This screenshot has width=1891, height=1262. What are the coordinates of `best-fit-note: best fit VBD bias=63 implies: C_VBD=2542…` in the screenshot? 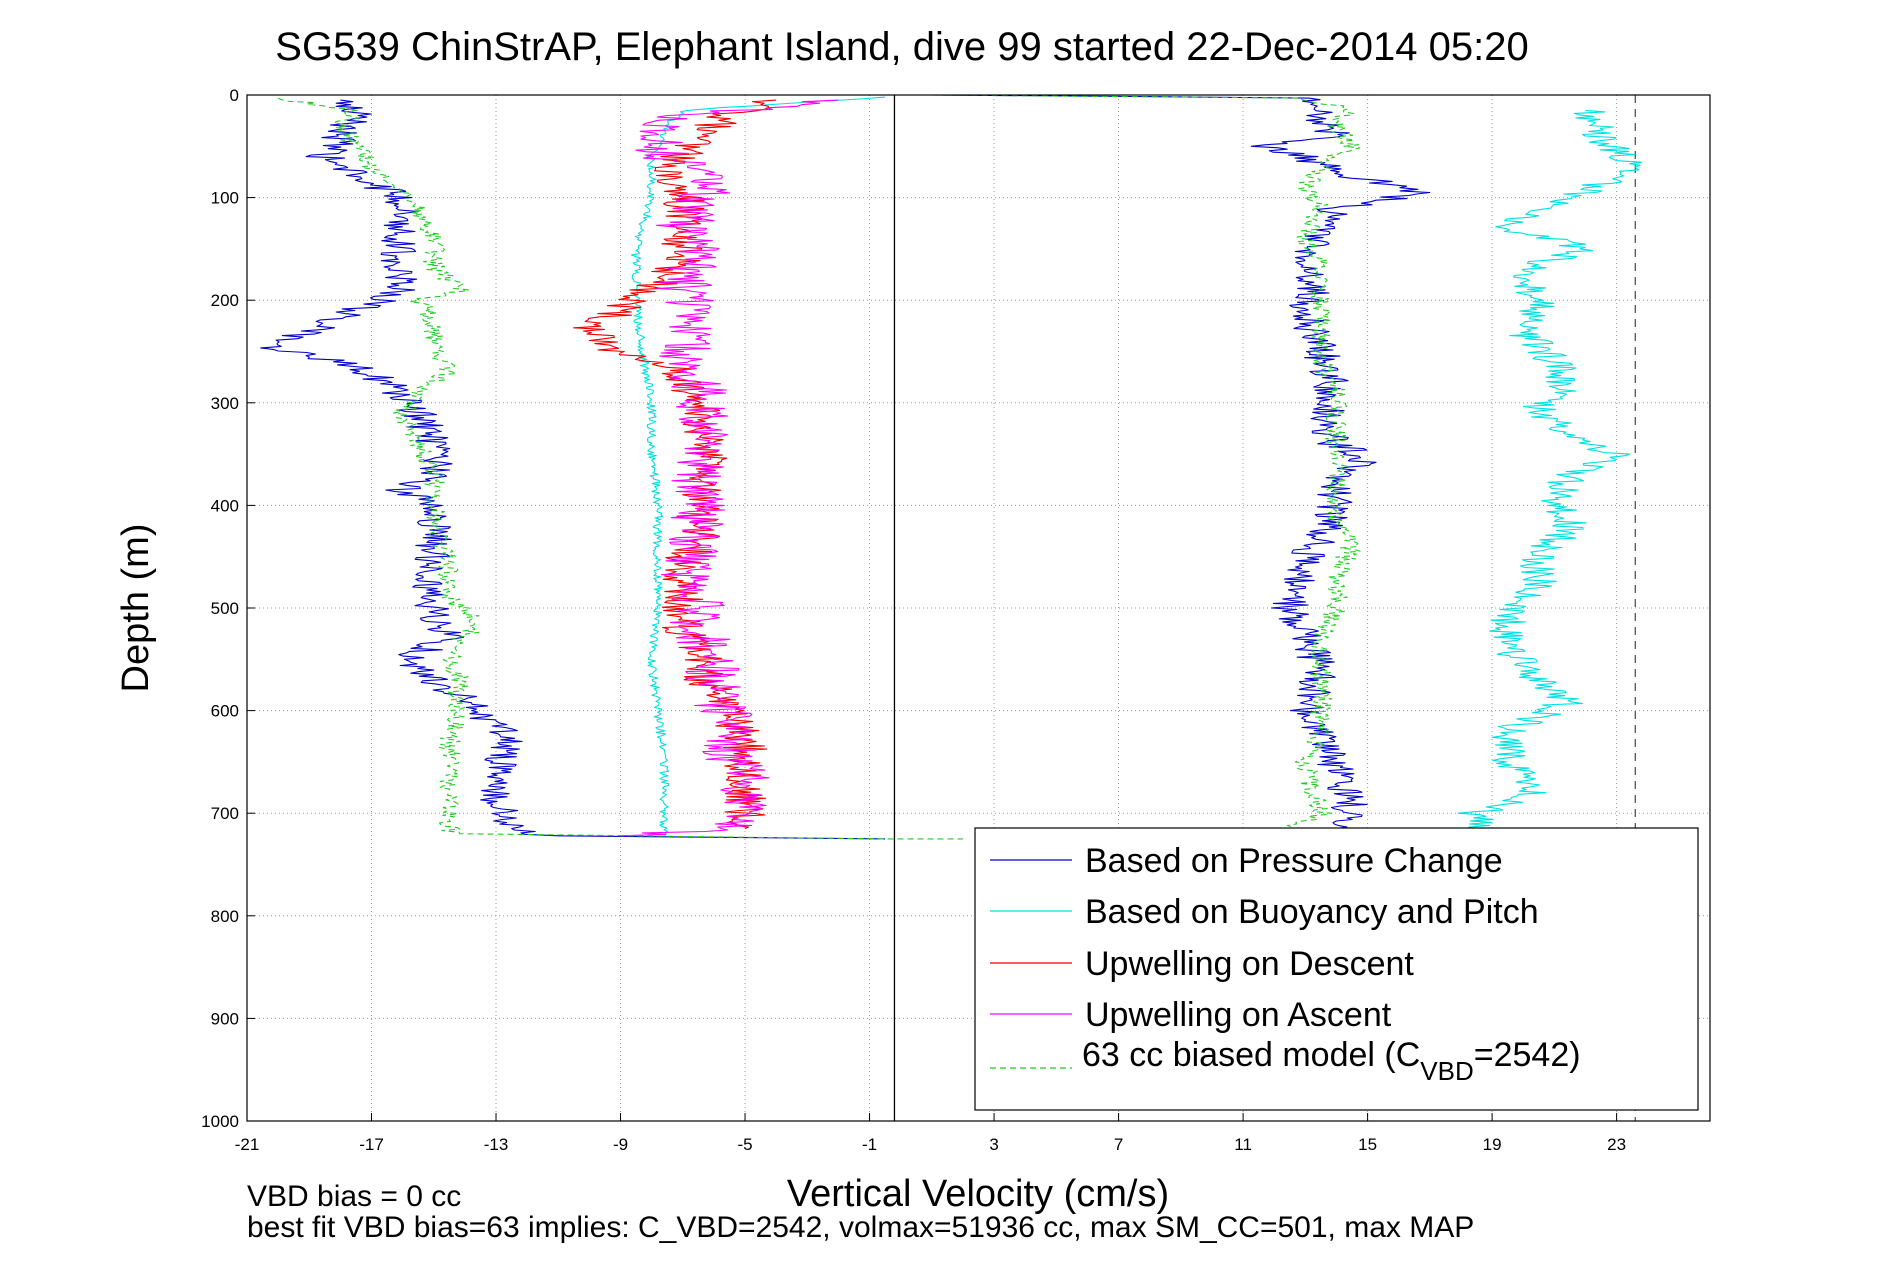 It's located at (860, 1227).